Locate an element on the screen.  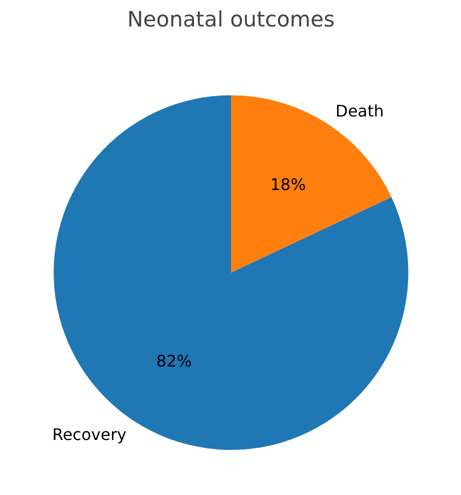
slice-label: Death is located at coordinates (360, 110).